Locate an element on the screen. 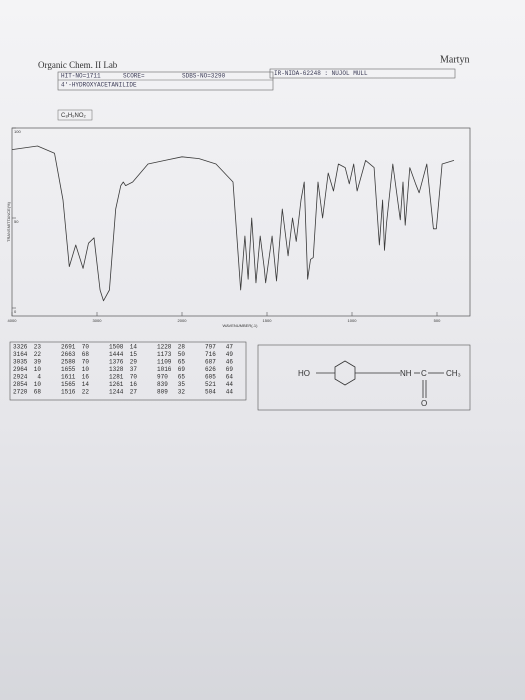  peak-transmittance: 27 is located at coordinates (134, 392).